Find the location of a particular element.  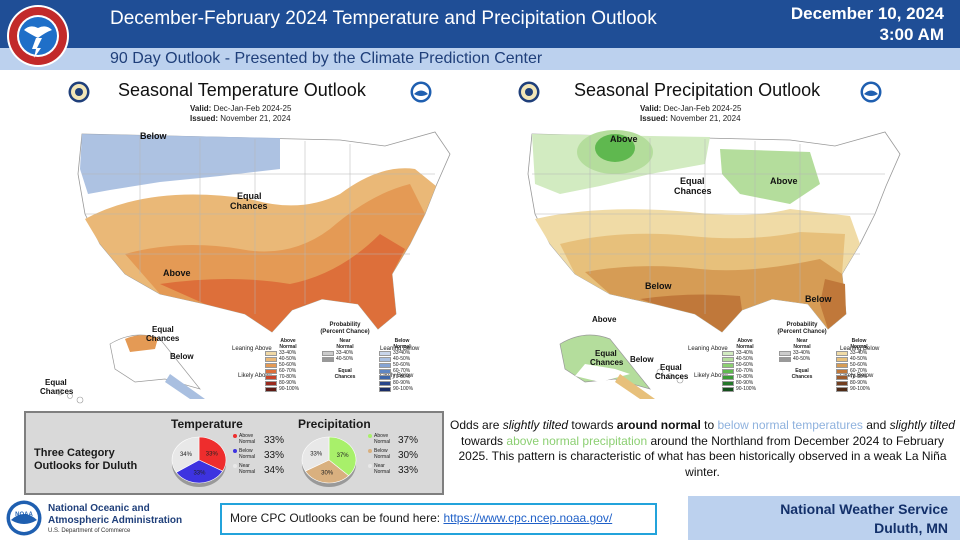

legend-equal-chances: Equal Chances is located at coordinates (802, 374).